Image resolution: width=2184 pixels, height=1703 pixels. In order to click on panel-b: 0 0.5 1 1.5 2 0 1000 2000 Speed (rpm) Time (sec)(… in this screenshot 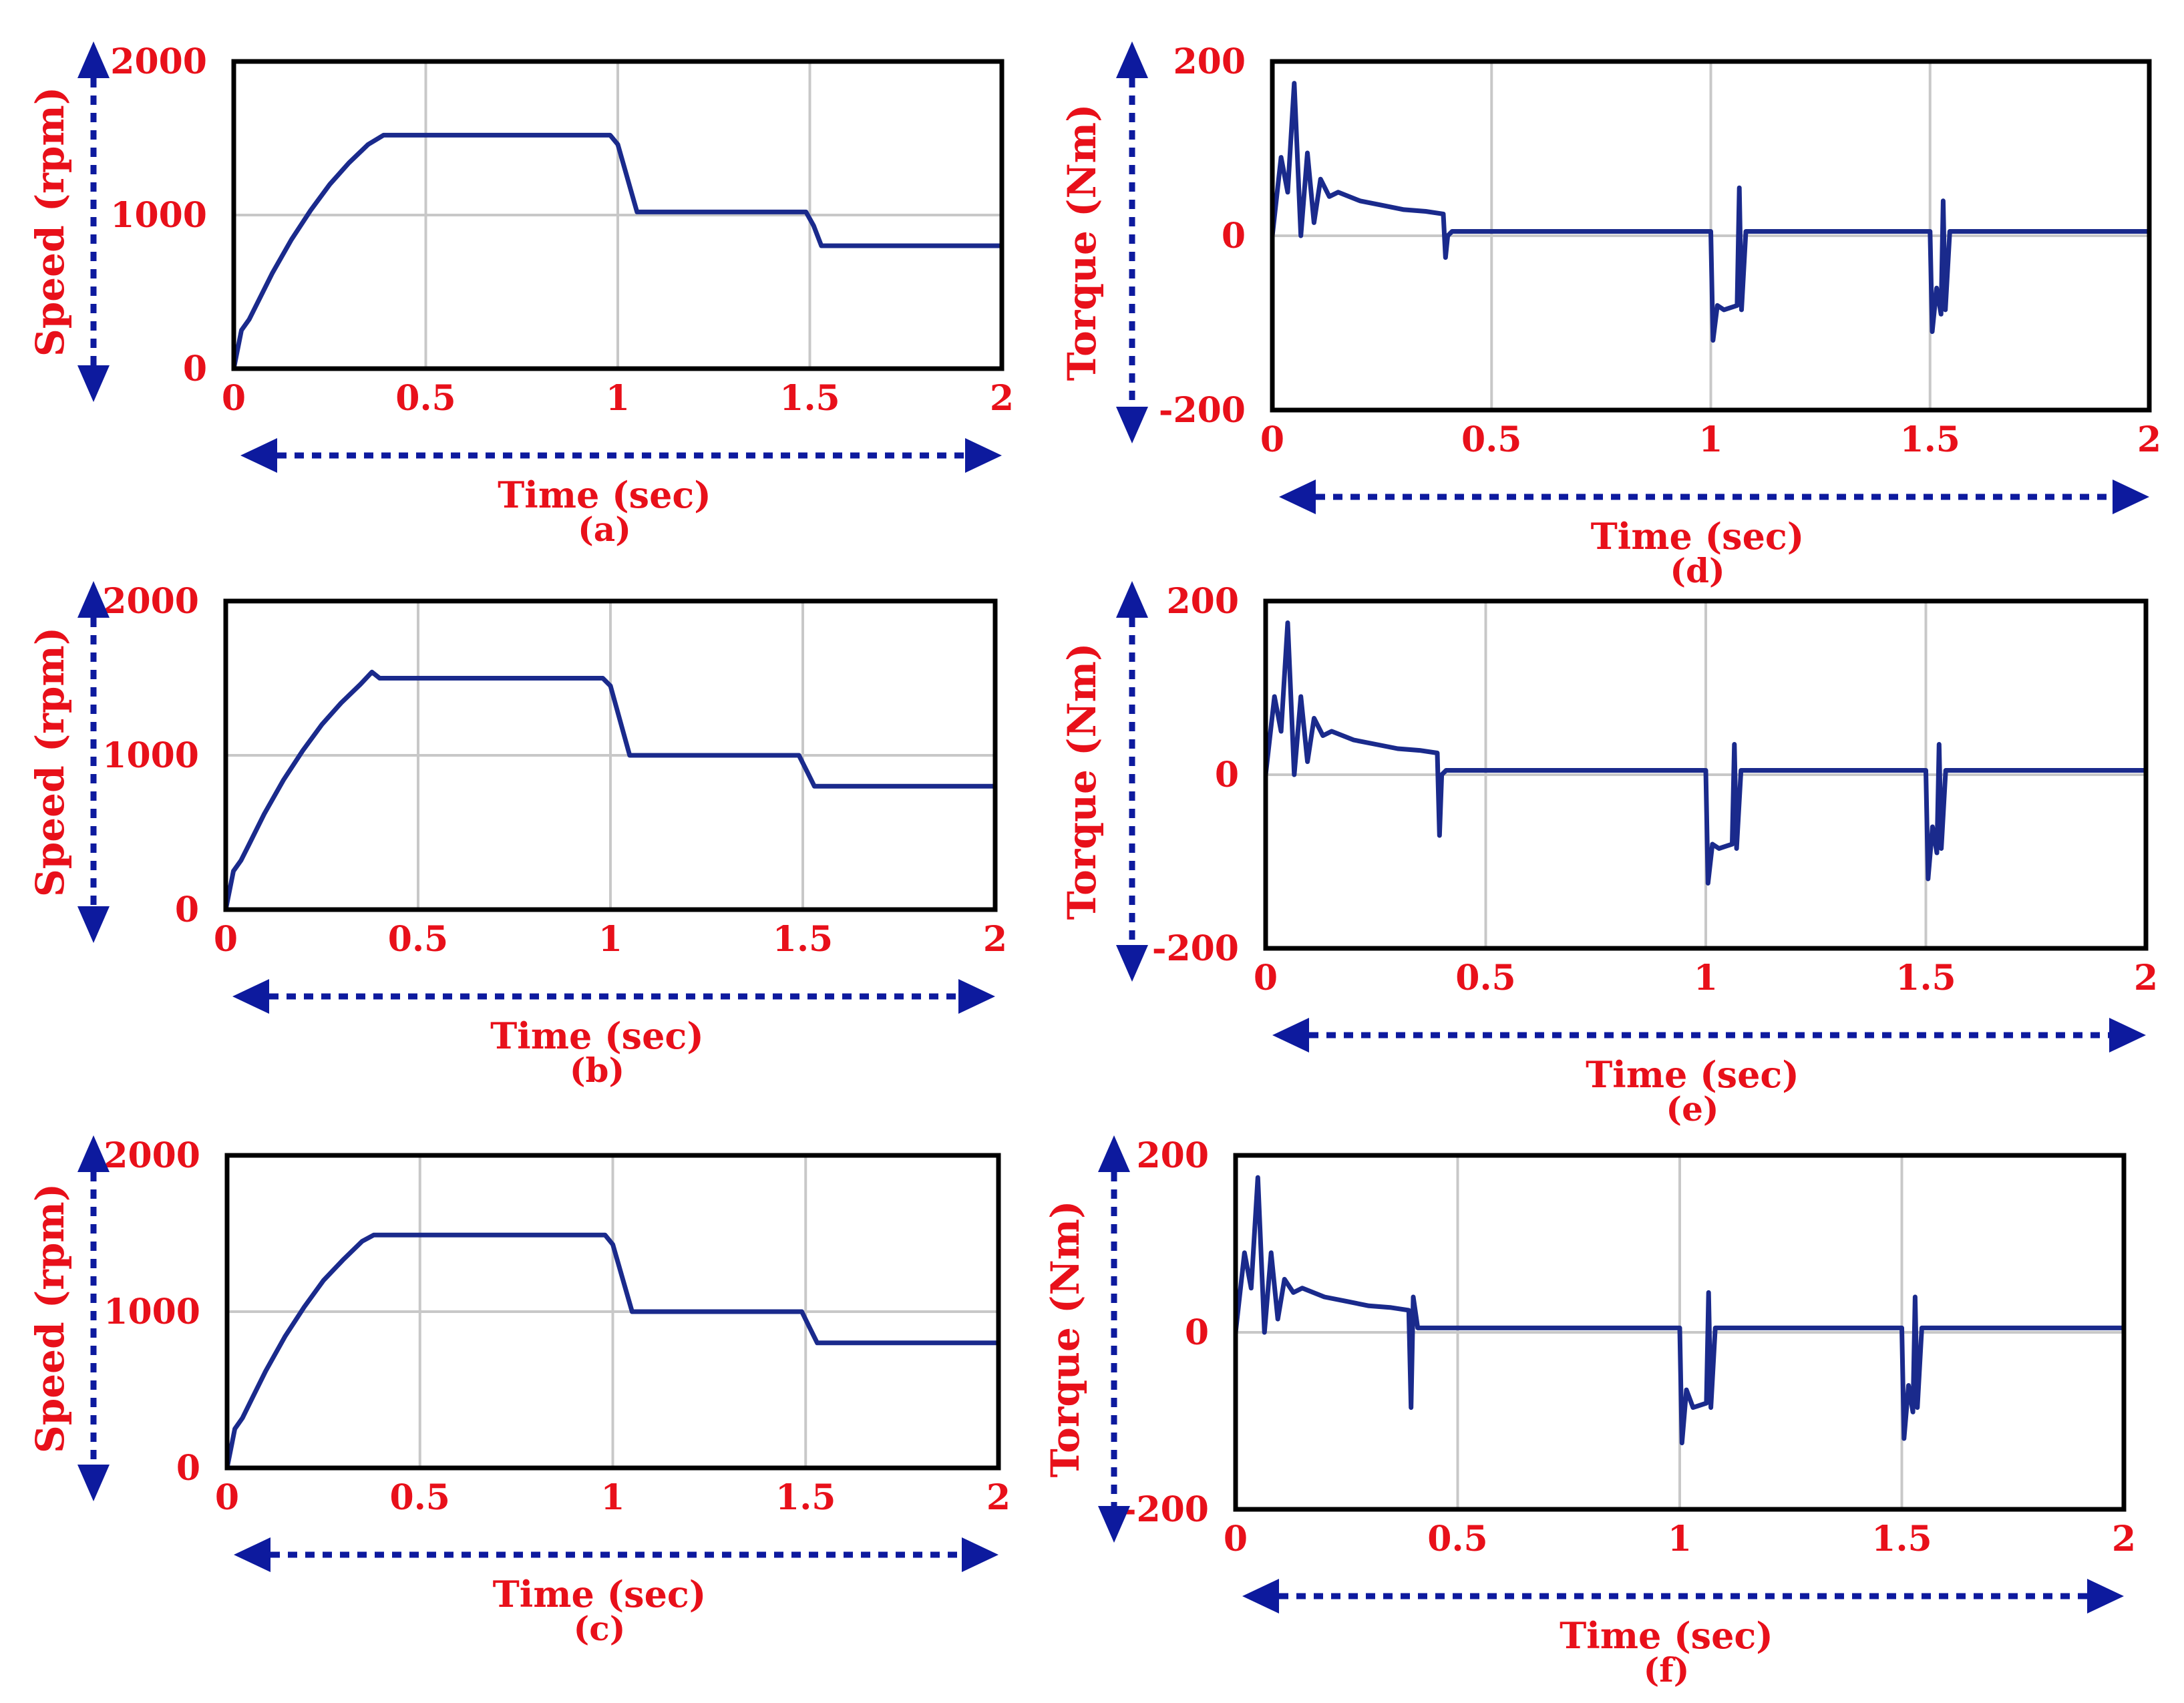, I will do `click(517, 835)`.